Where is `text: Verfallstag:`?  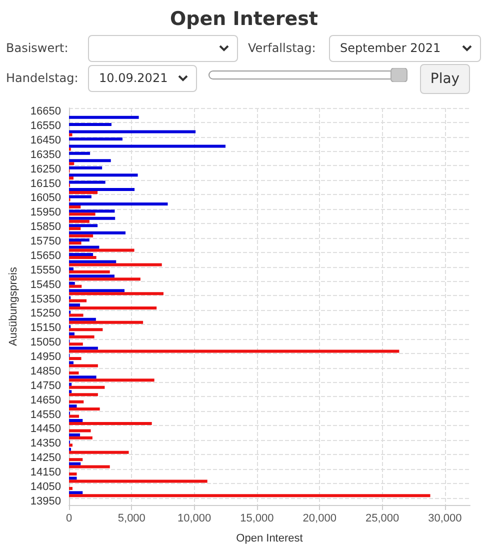 text: Verfallstag: is located at coordinates (282, 48).